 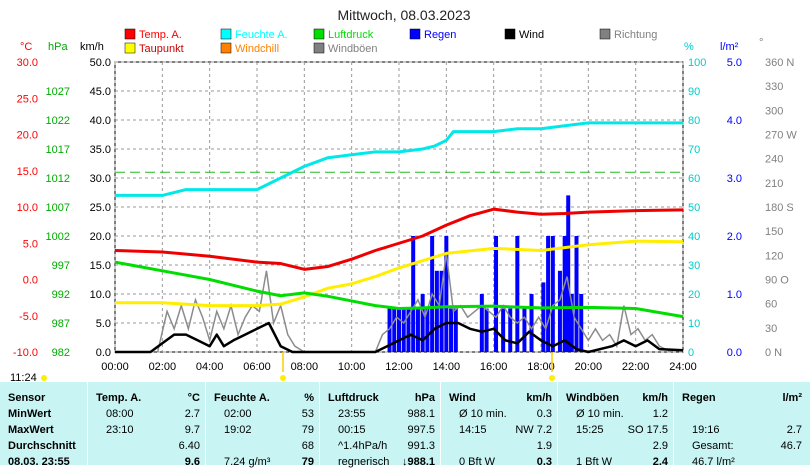 What do you see at coordinates (706, 430) in the screenshot?
I see `cell-5-1-label: 19:16` at bounding box center [706, 430].